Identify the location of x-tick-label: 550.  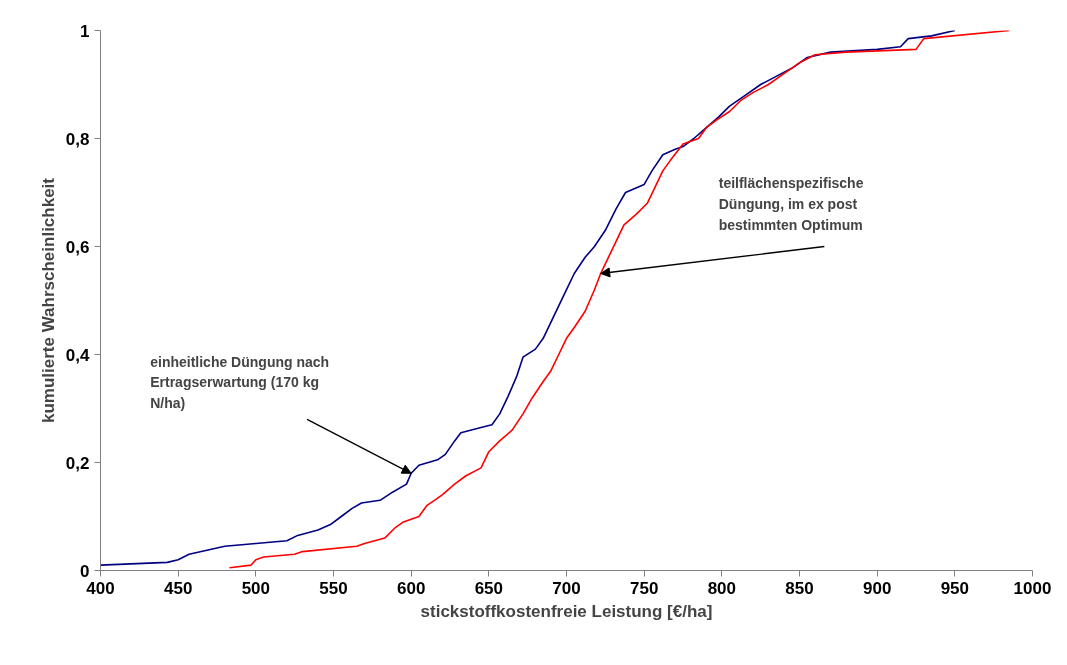
(333, 588).